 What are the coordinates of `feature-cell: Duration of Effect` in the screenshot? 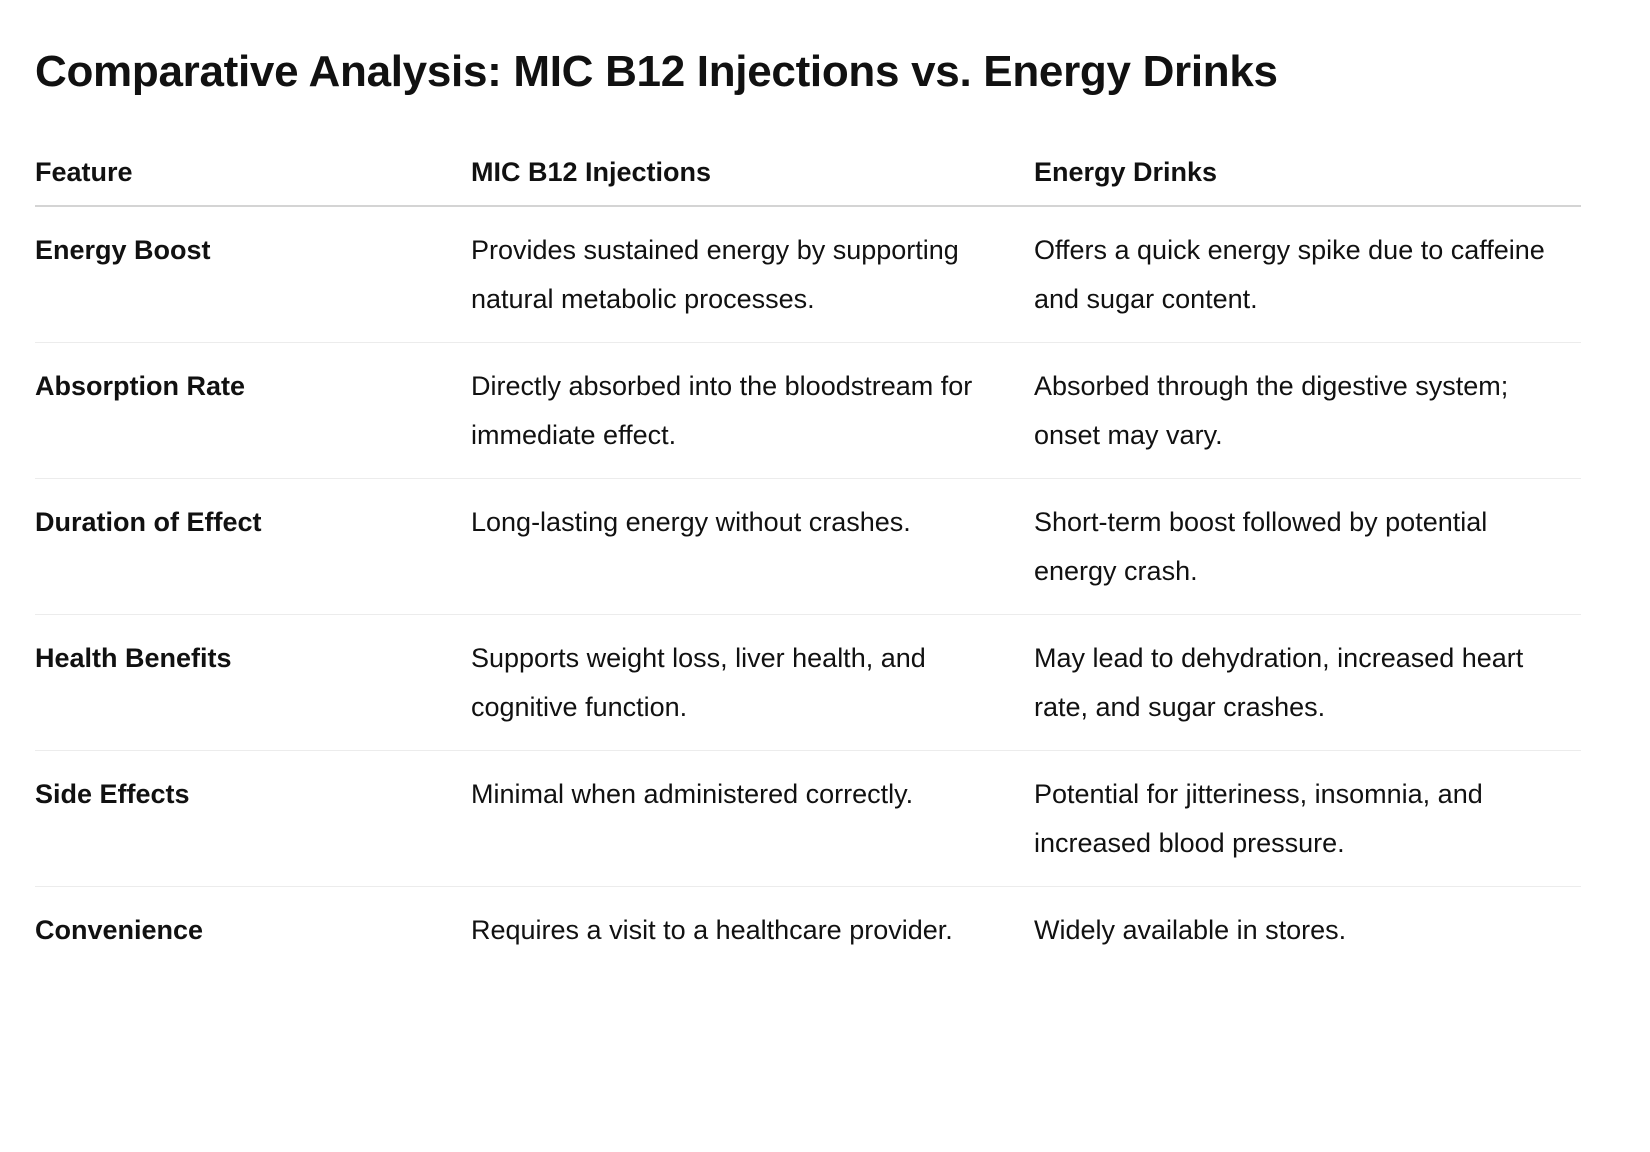 It's located at (253, 546).